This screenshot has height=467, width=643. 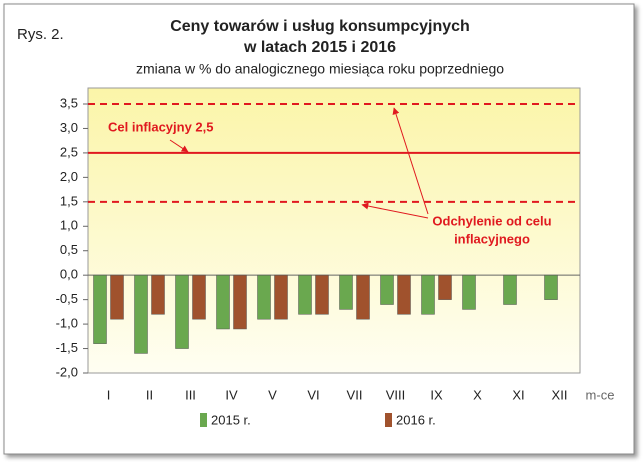 I want to click on x-tick-label: XI, so click(x=518, y=394).